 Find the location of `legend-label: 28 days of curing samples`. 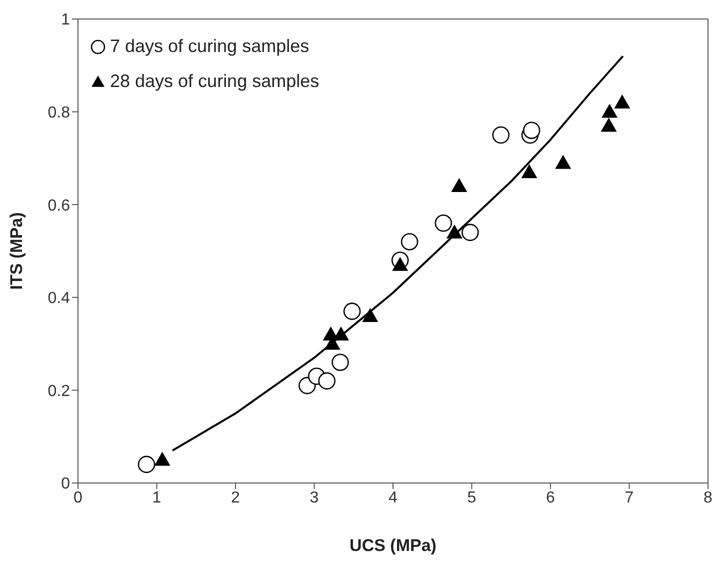

legend-label: 28 days of curing samples is located at coordinates (215, 81).